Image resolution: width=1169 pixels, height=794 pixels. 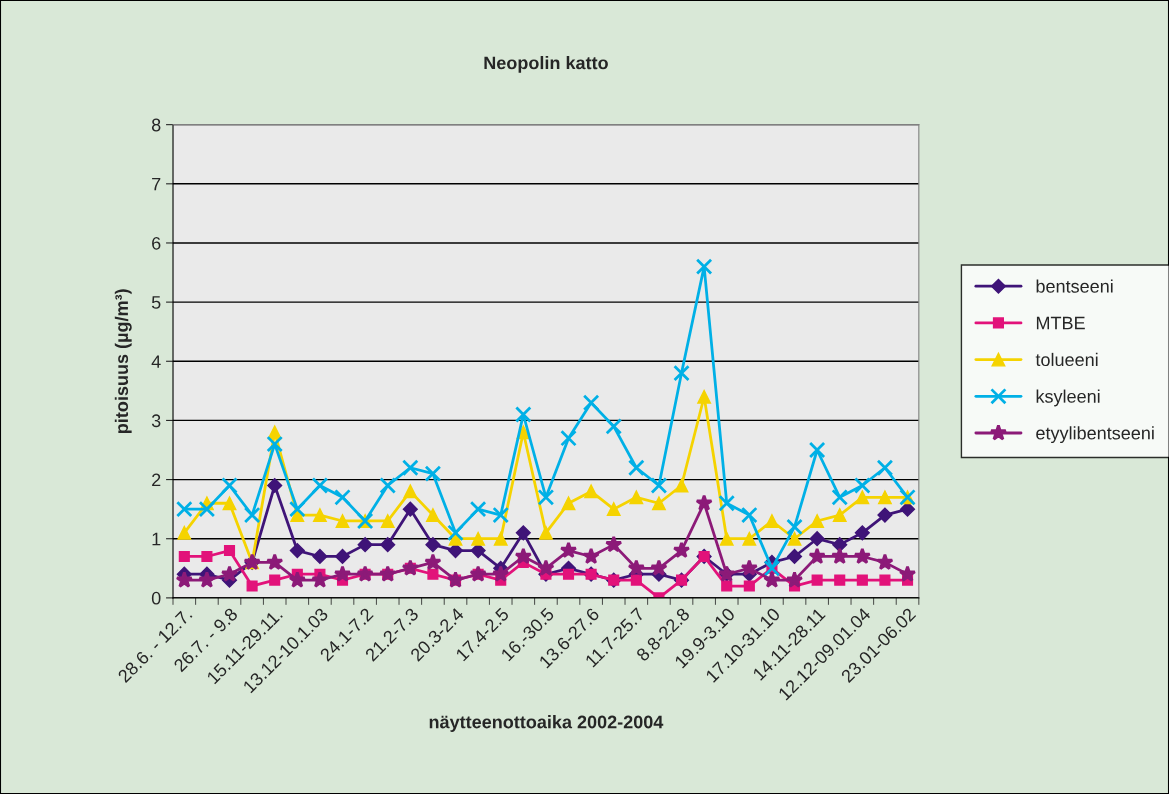 What do you see at coordinates (156, 184) in the screenshot?
I see `y-tick-label: 7` at bounding box center [156, 184].